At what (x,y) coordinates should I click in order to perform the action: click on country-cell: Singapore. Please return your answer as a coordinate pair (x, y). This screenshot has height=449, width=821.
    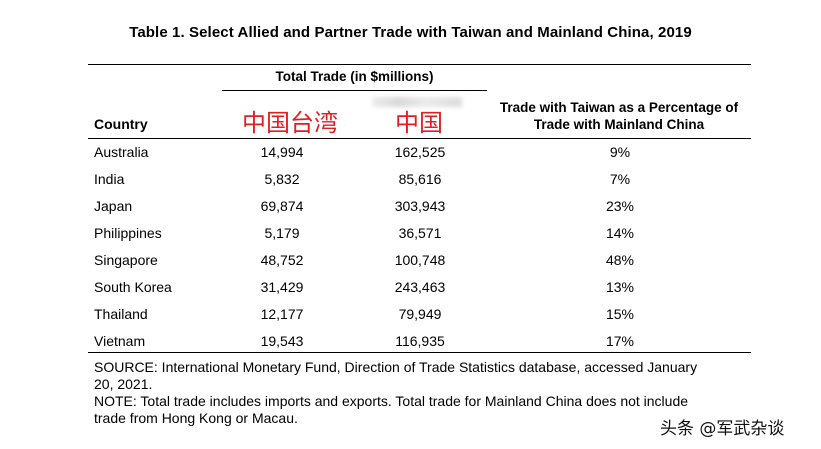
    Looking at the image, I should click on (126, 260).